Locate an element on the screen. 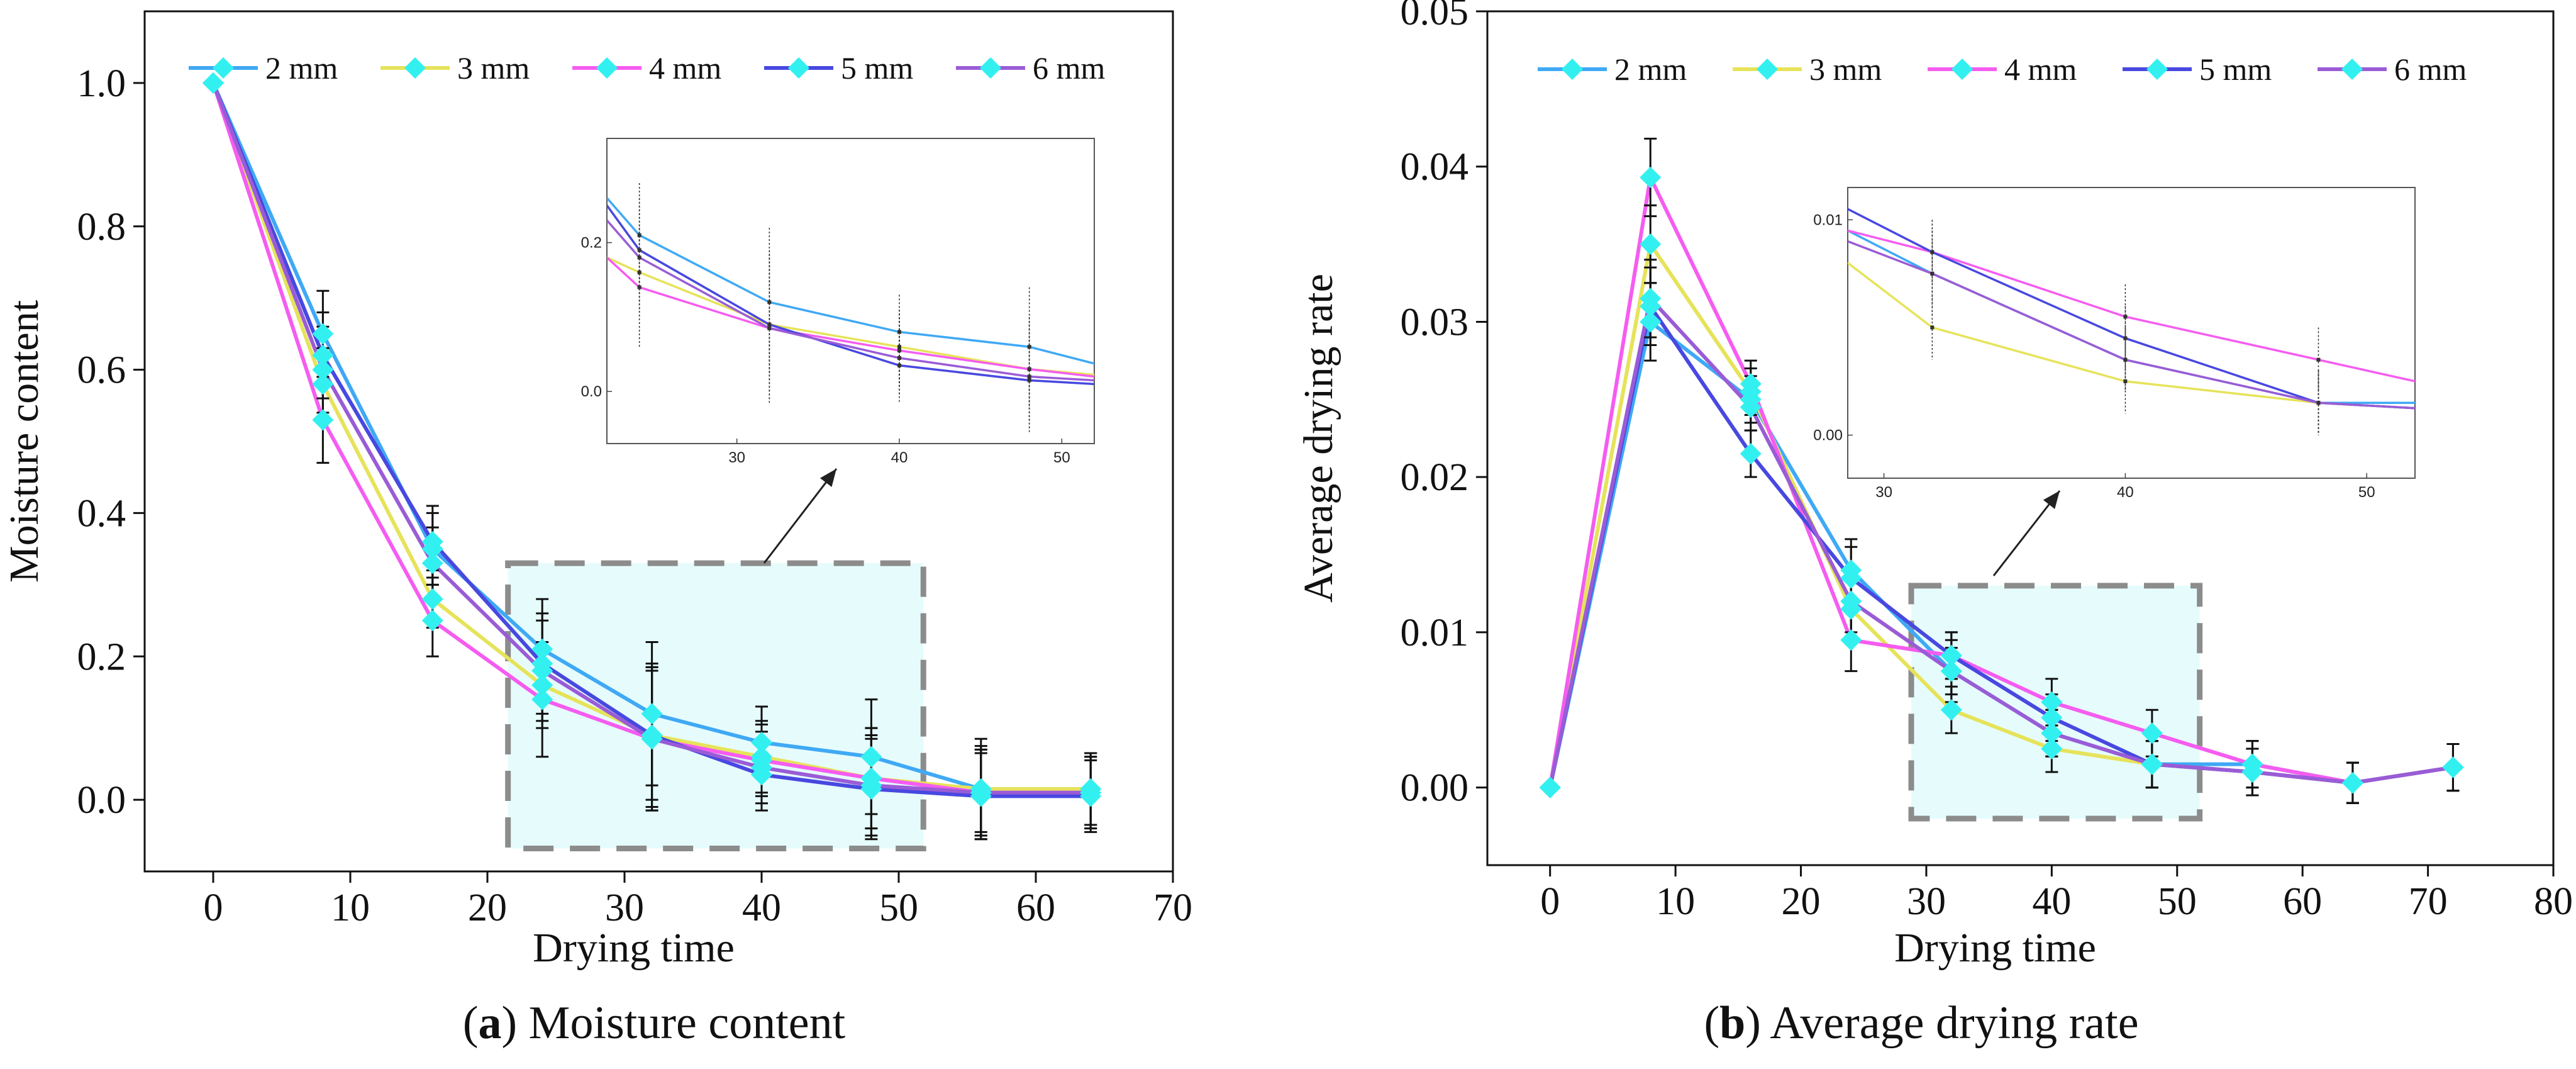  x-tick-label-a: 0 is located at coordinates (213, 908).